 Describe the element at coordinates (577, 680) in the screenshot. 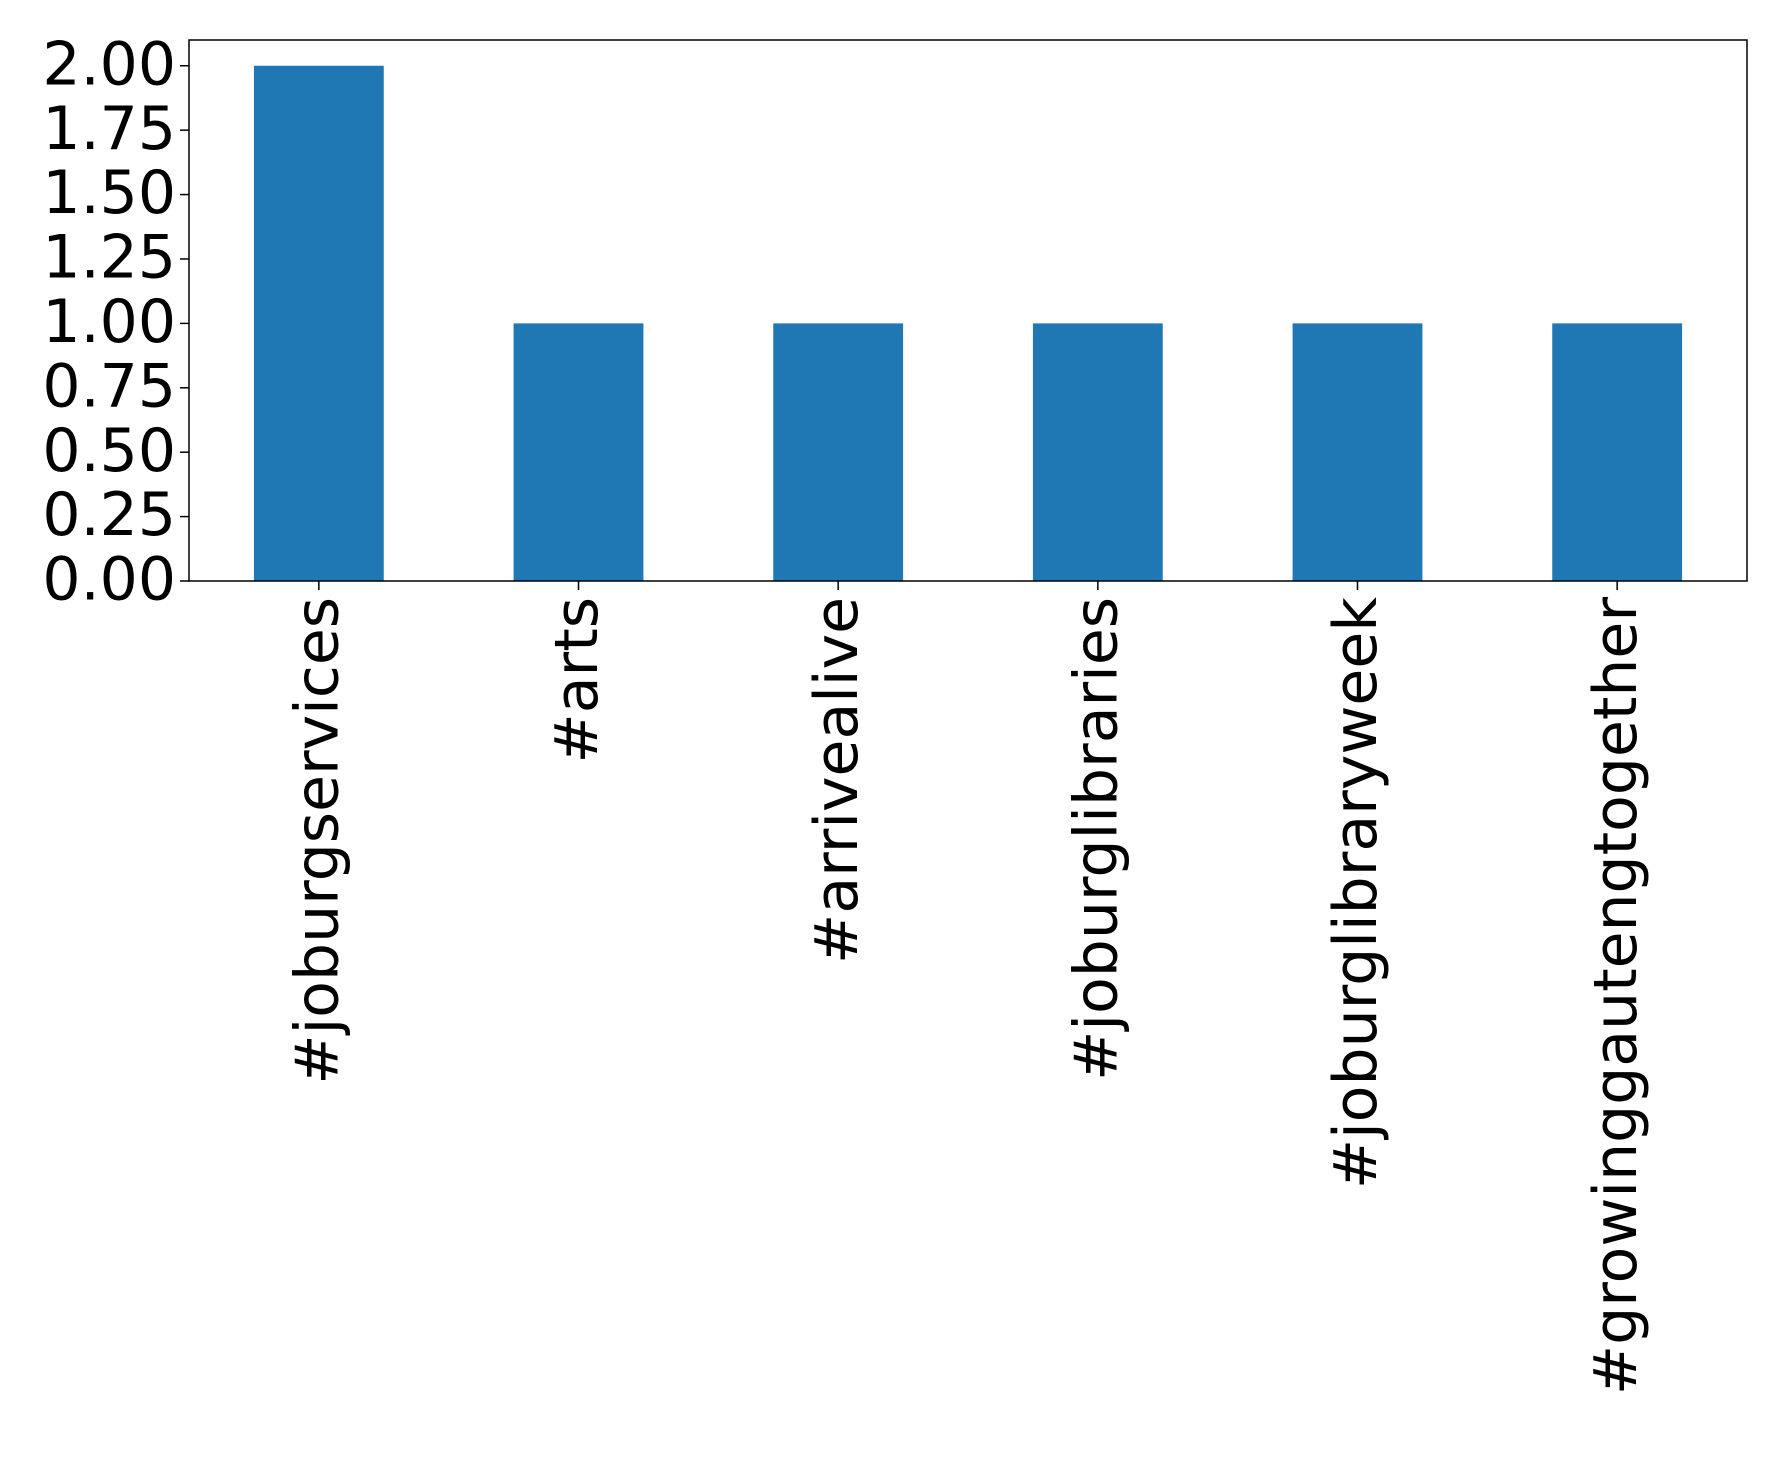

I see `x-tick-label: #arts` at that location.